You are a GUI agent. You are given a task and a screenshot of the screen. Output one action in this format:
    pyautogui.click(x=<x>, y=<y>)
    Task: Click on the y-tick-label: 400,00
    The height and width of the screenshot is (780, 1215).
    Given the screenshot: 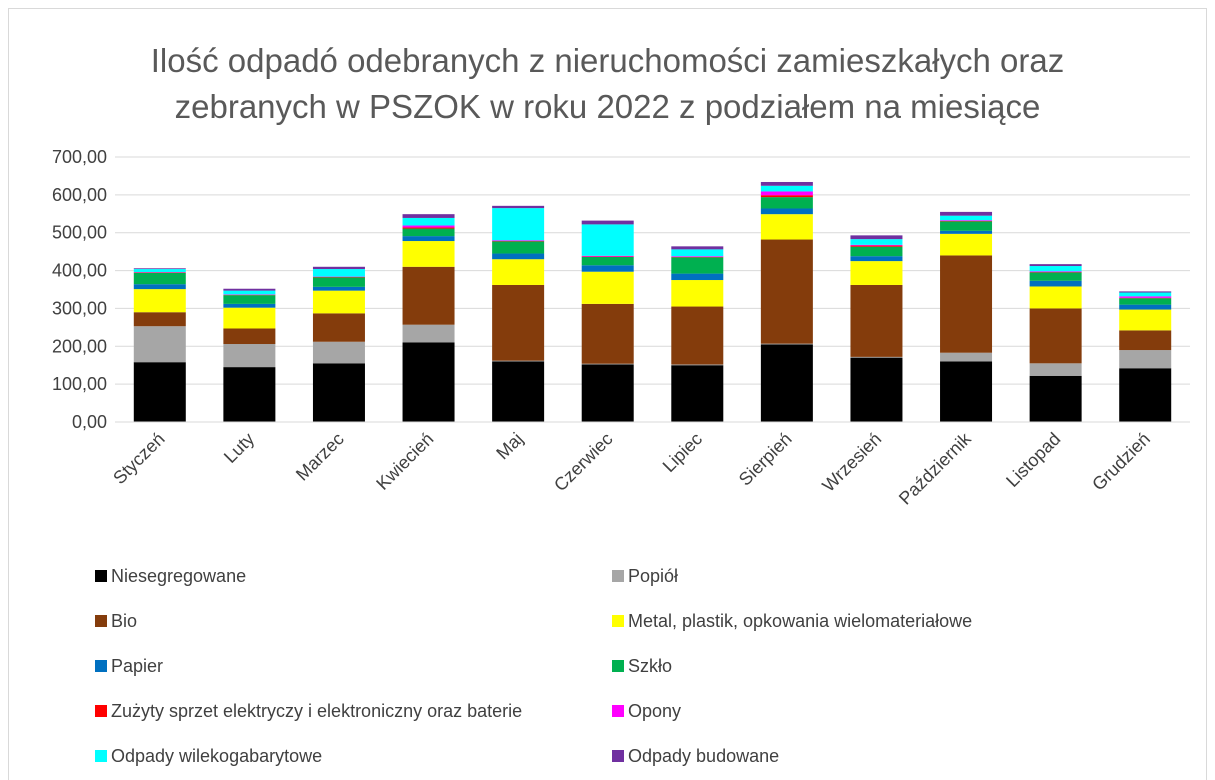 What is the action you would take?
    pyautogui.click(x=79, y=271)
    